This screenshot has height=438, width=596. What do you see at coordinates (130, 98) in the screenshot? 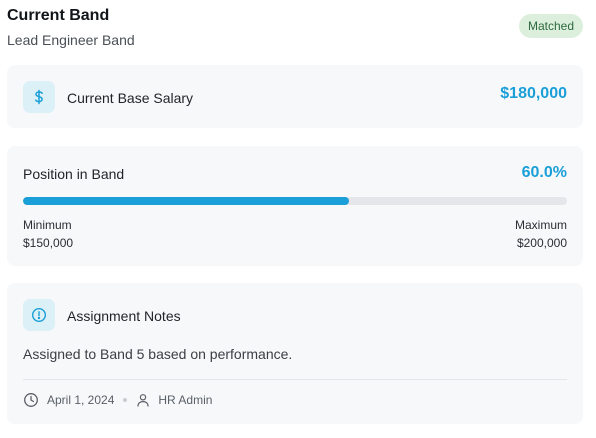
I see `salary-label: Current Base Salary` at bounding box center [130, 98].